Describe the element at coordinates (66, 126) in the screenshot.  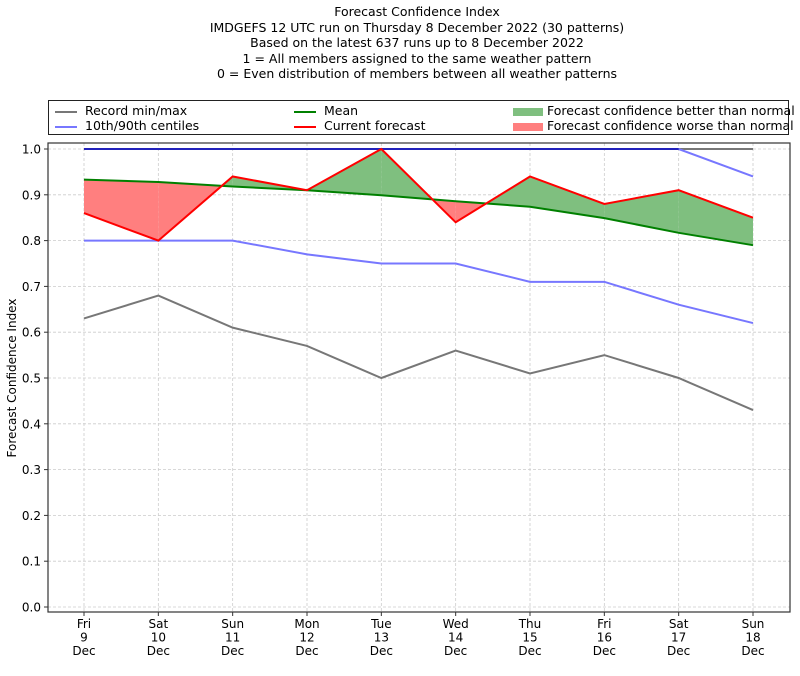
I see `legend-swatch-centiles` at that location.